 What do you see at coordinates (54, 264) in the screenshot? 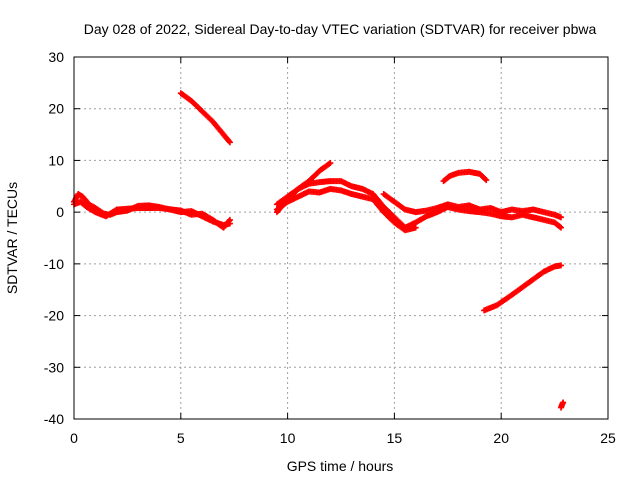
I see `y-tick-label: -10` at bounding box center [54, 264].